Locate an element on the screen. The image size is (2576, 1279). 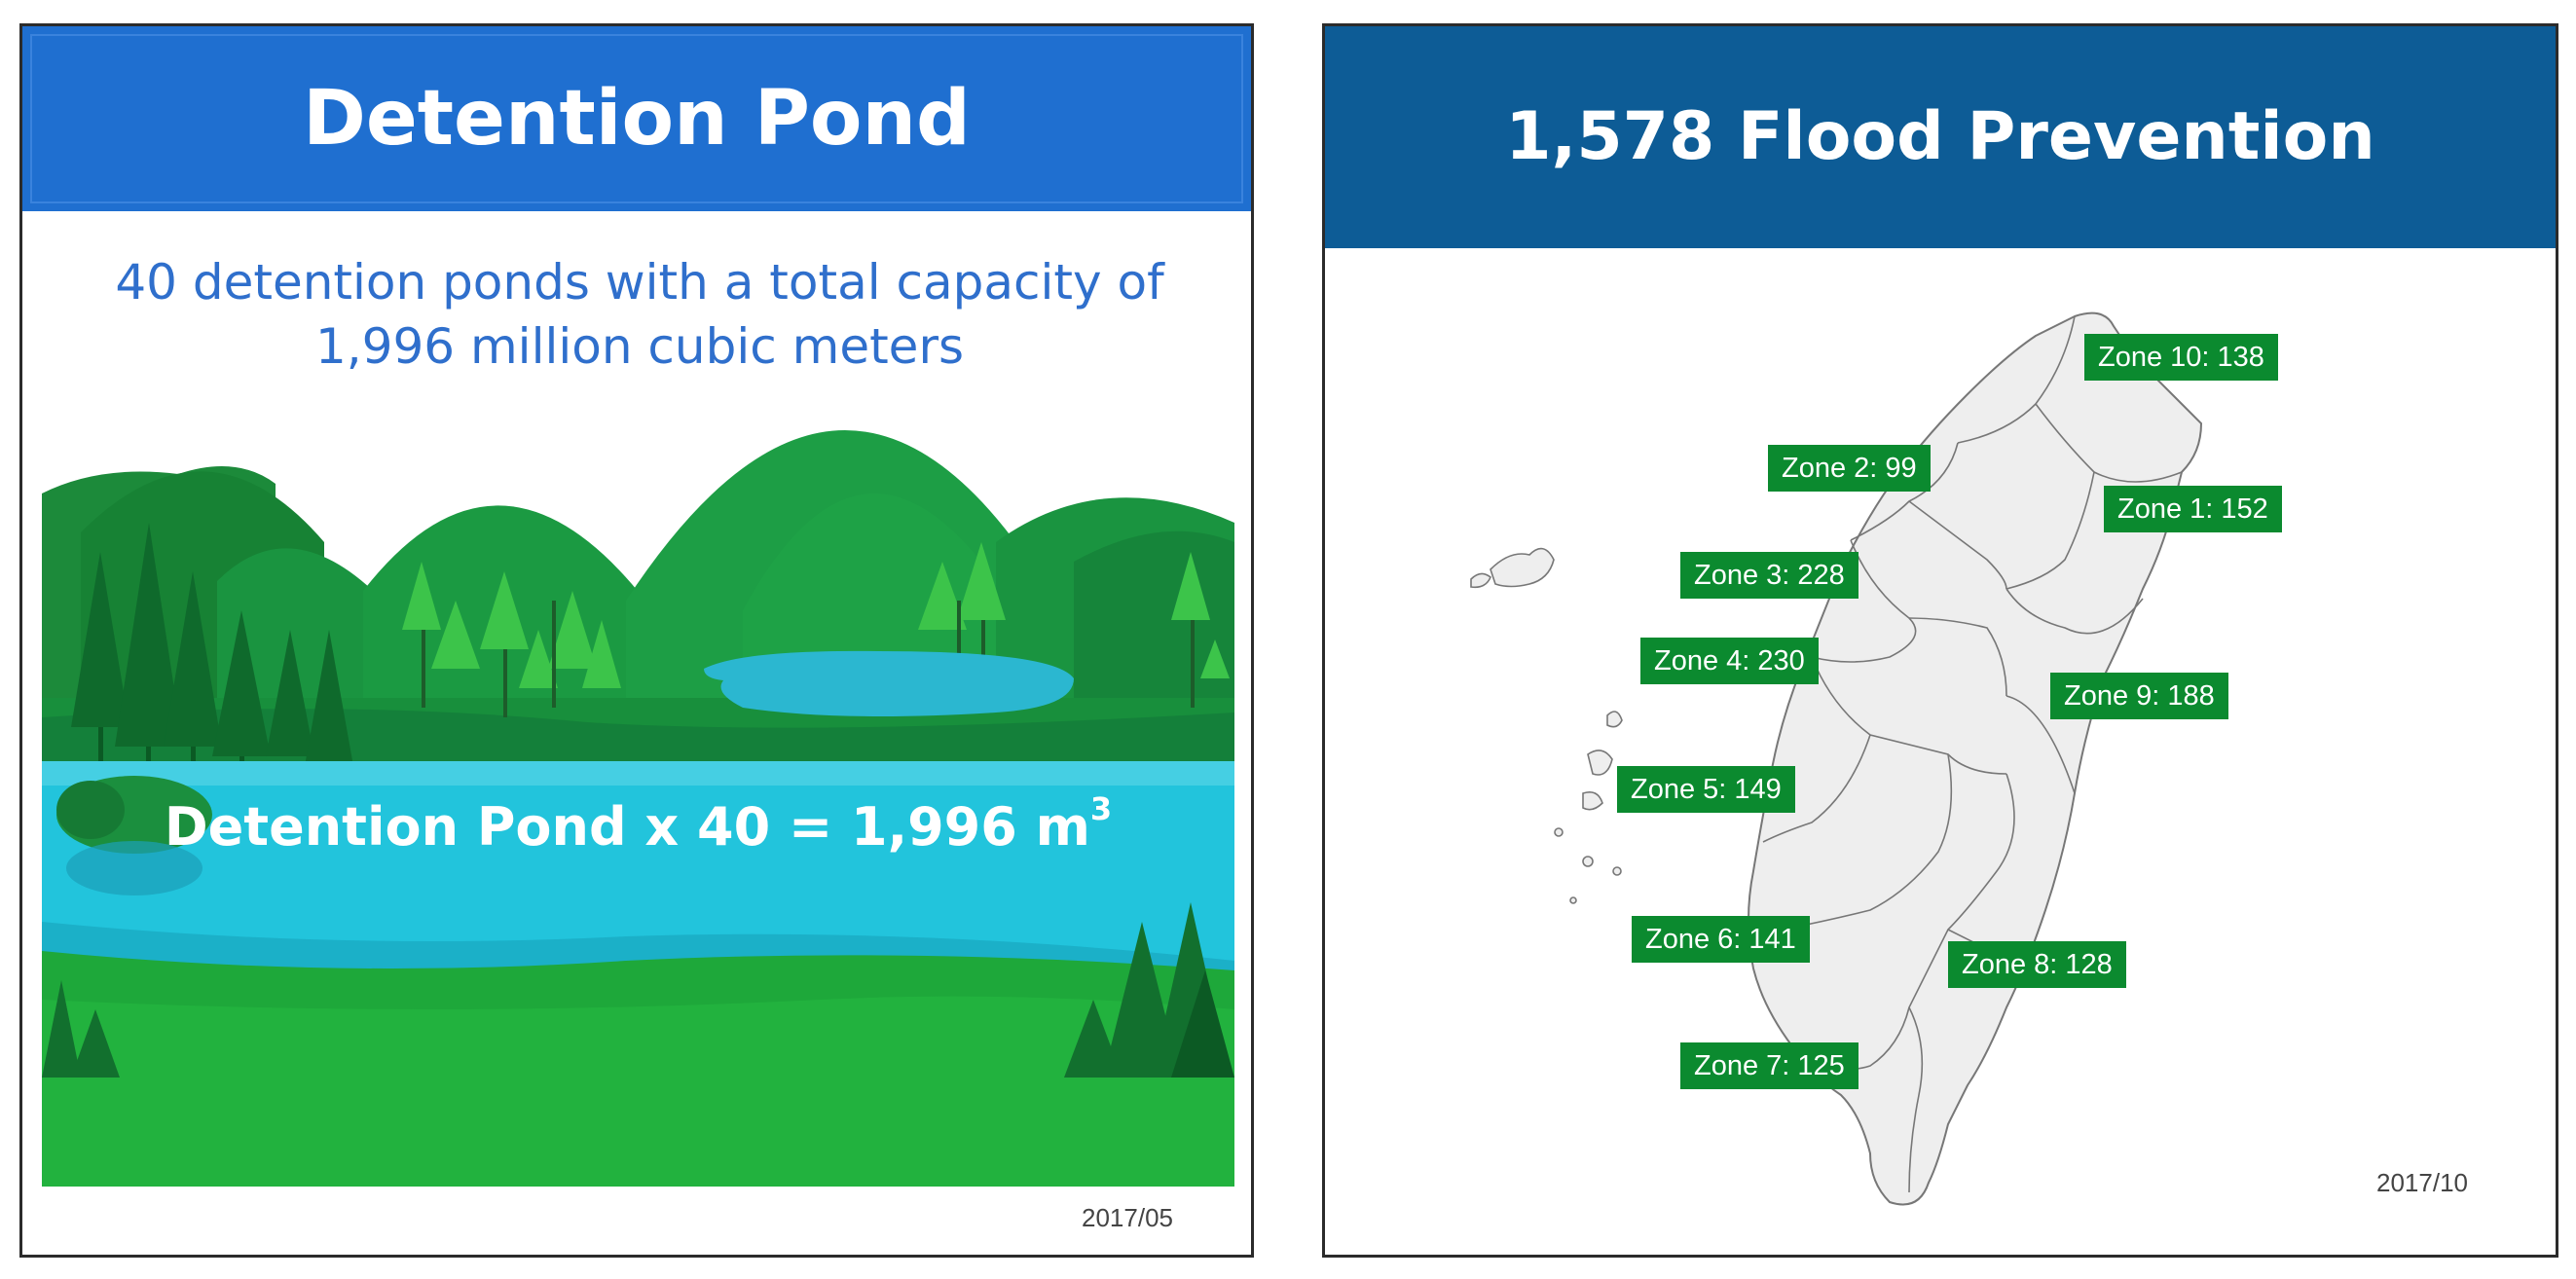
right-header-bar is located at coordinates (1940, 137).